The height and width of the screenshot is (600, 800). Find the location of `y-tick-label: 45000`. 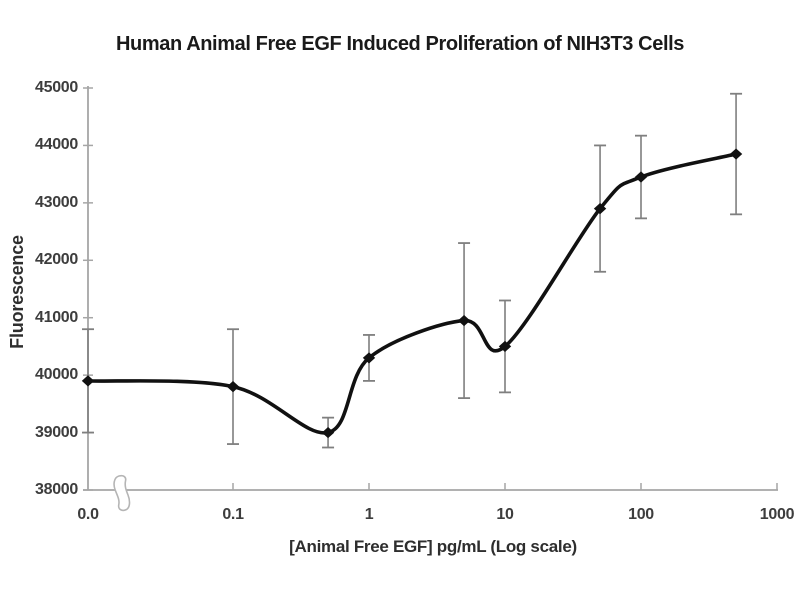

y-tick-label: 45000 is located at coordinates (56, 87).